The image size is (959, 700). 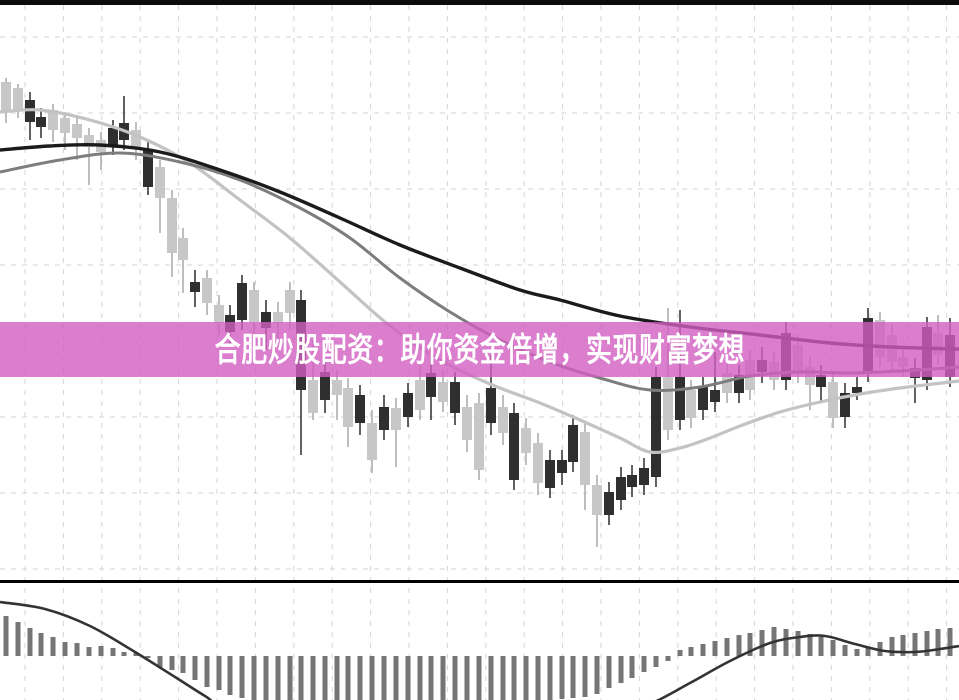 I want to click on top-bar, so click(x=479, y=2).